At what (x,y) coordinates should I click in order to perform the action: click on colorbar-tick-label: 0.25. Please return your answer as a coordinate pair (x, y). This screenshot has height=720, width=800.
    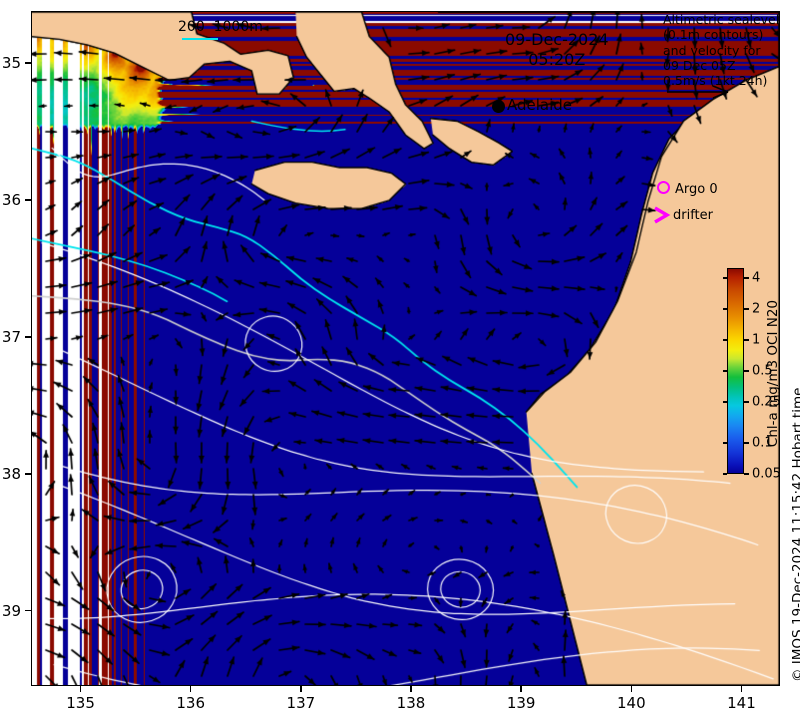
    Looking at the image, I should click on (766, 402).